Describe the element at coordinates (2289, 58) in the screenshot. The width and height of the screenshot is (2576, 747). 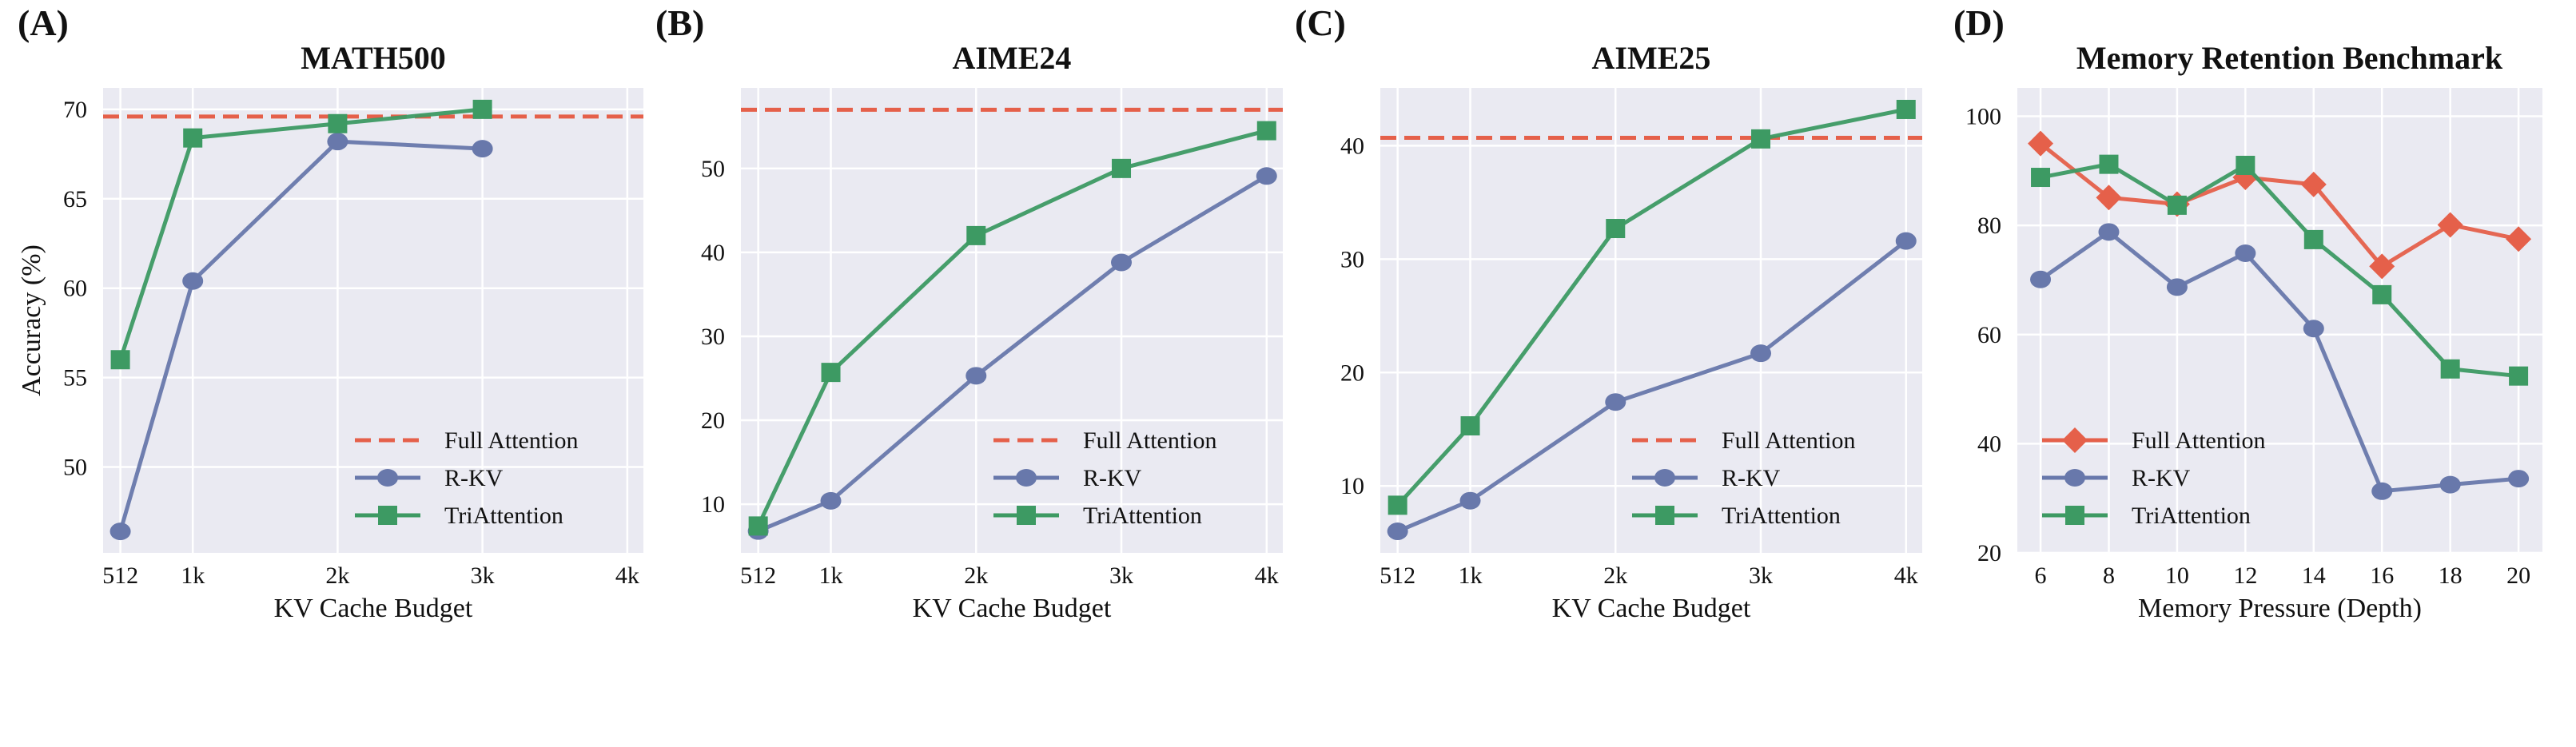
I see `chart-title: Memory Retention Benchmark` at that location.